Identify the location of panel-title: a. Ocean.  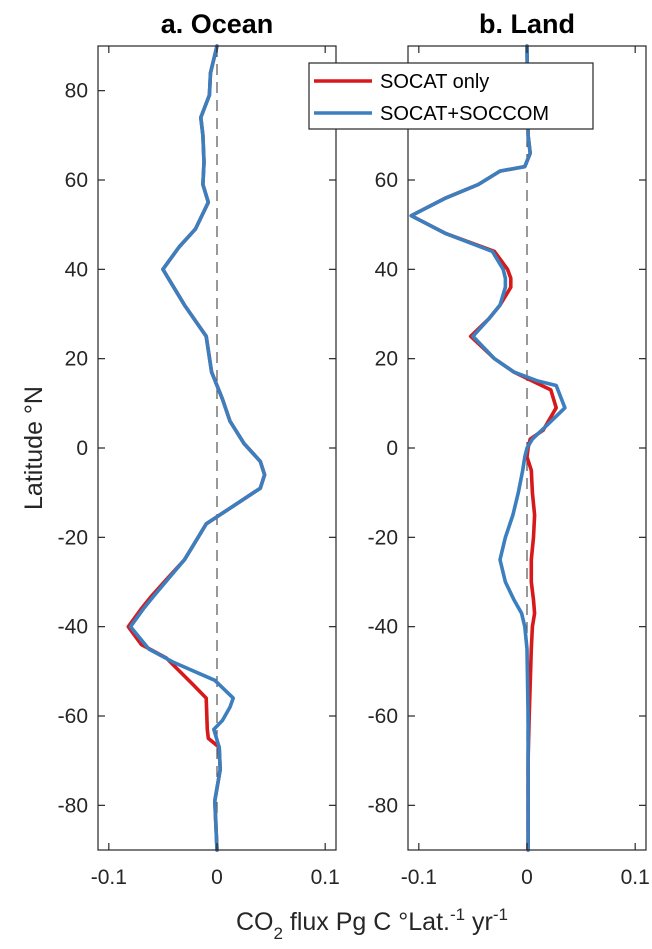
(217, 24).